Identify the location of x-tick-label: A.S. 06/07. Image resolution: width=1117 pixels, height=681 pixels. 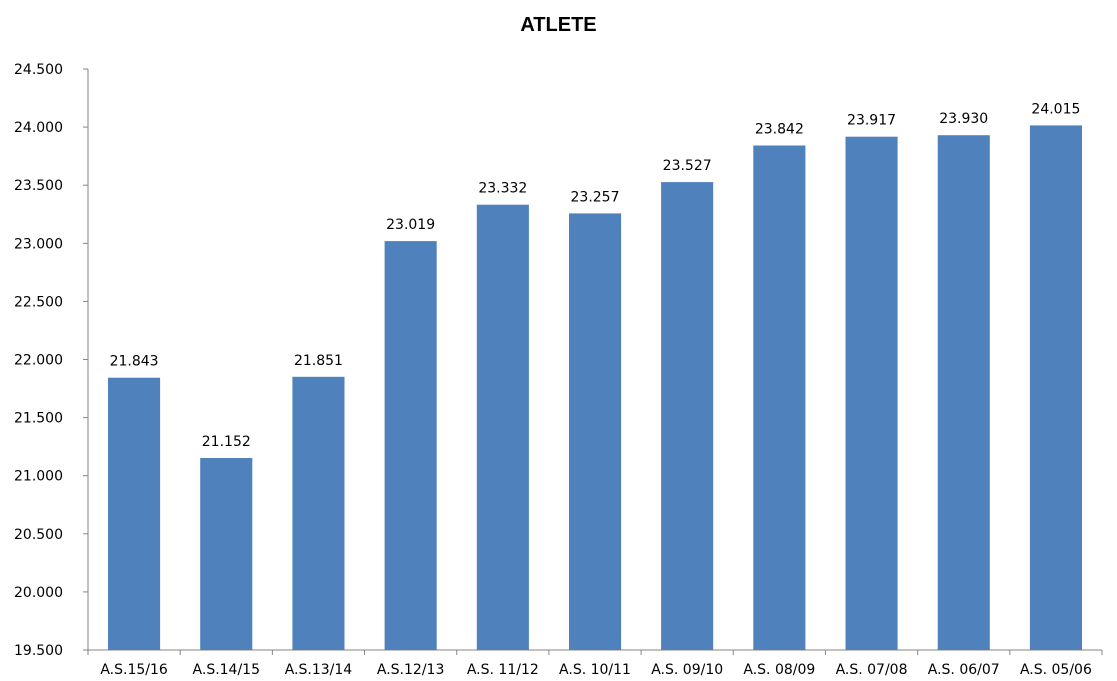
(964, 670).